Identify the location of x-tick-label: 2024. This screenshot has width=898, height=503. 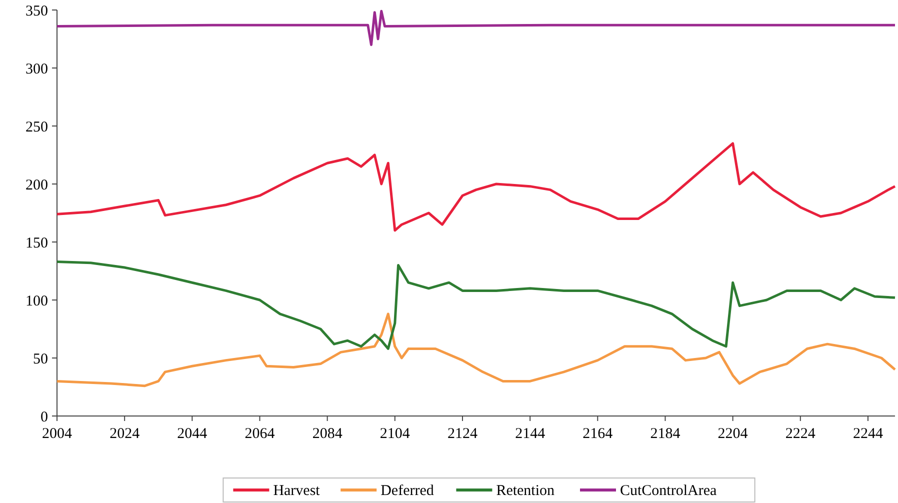
(125, 434).